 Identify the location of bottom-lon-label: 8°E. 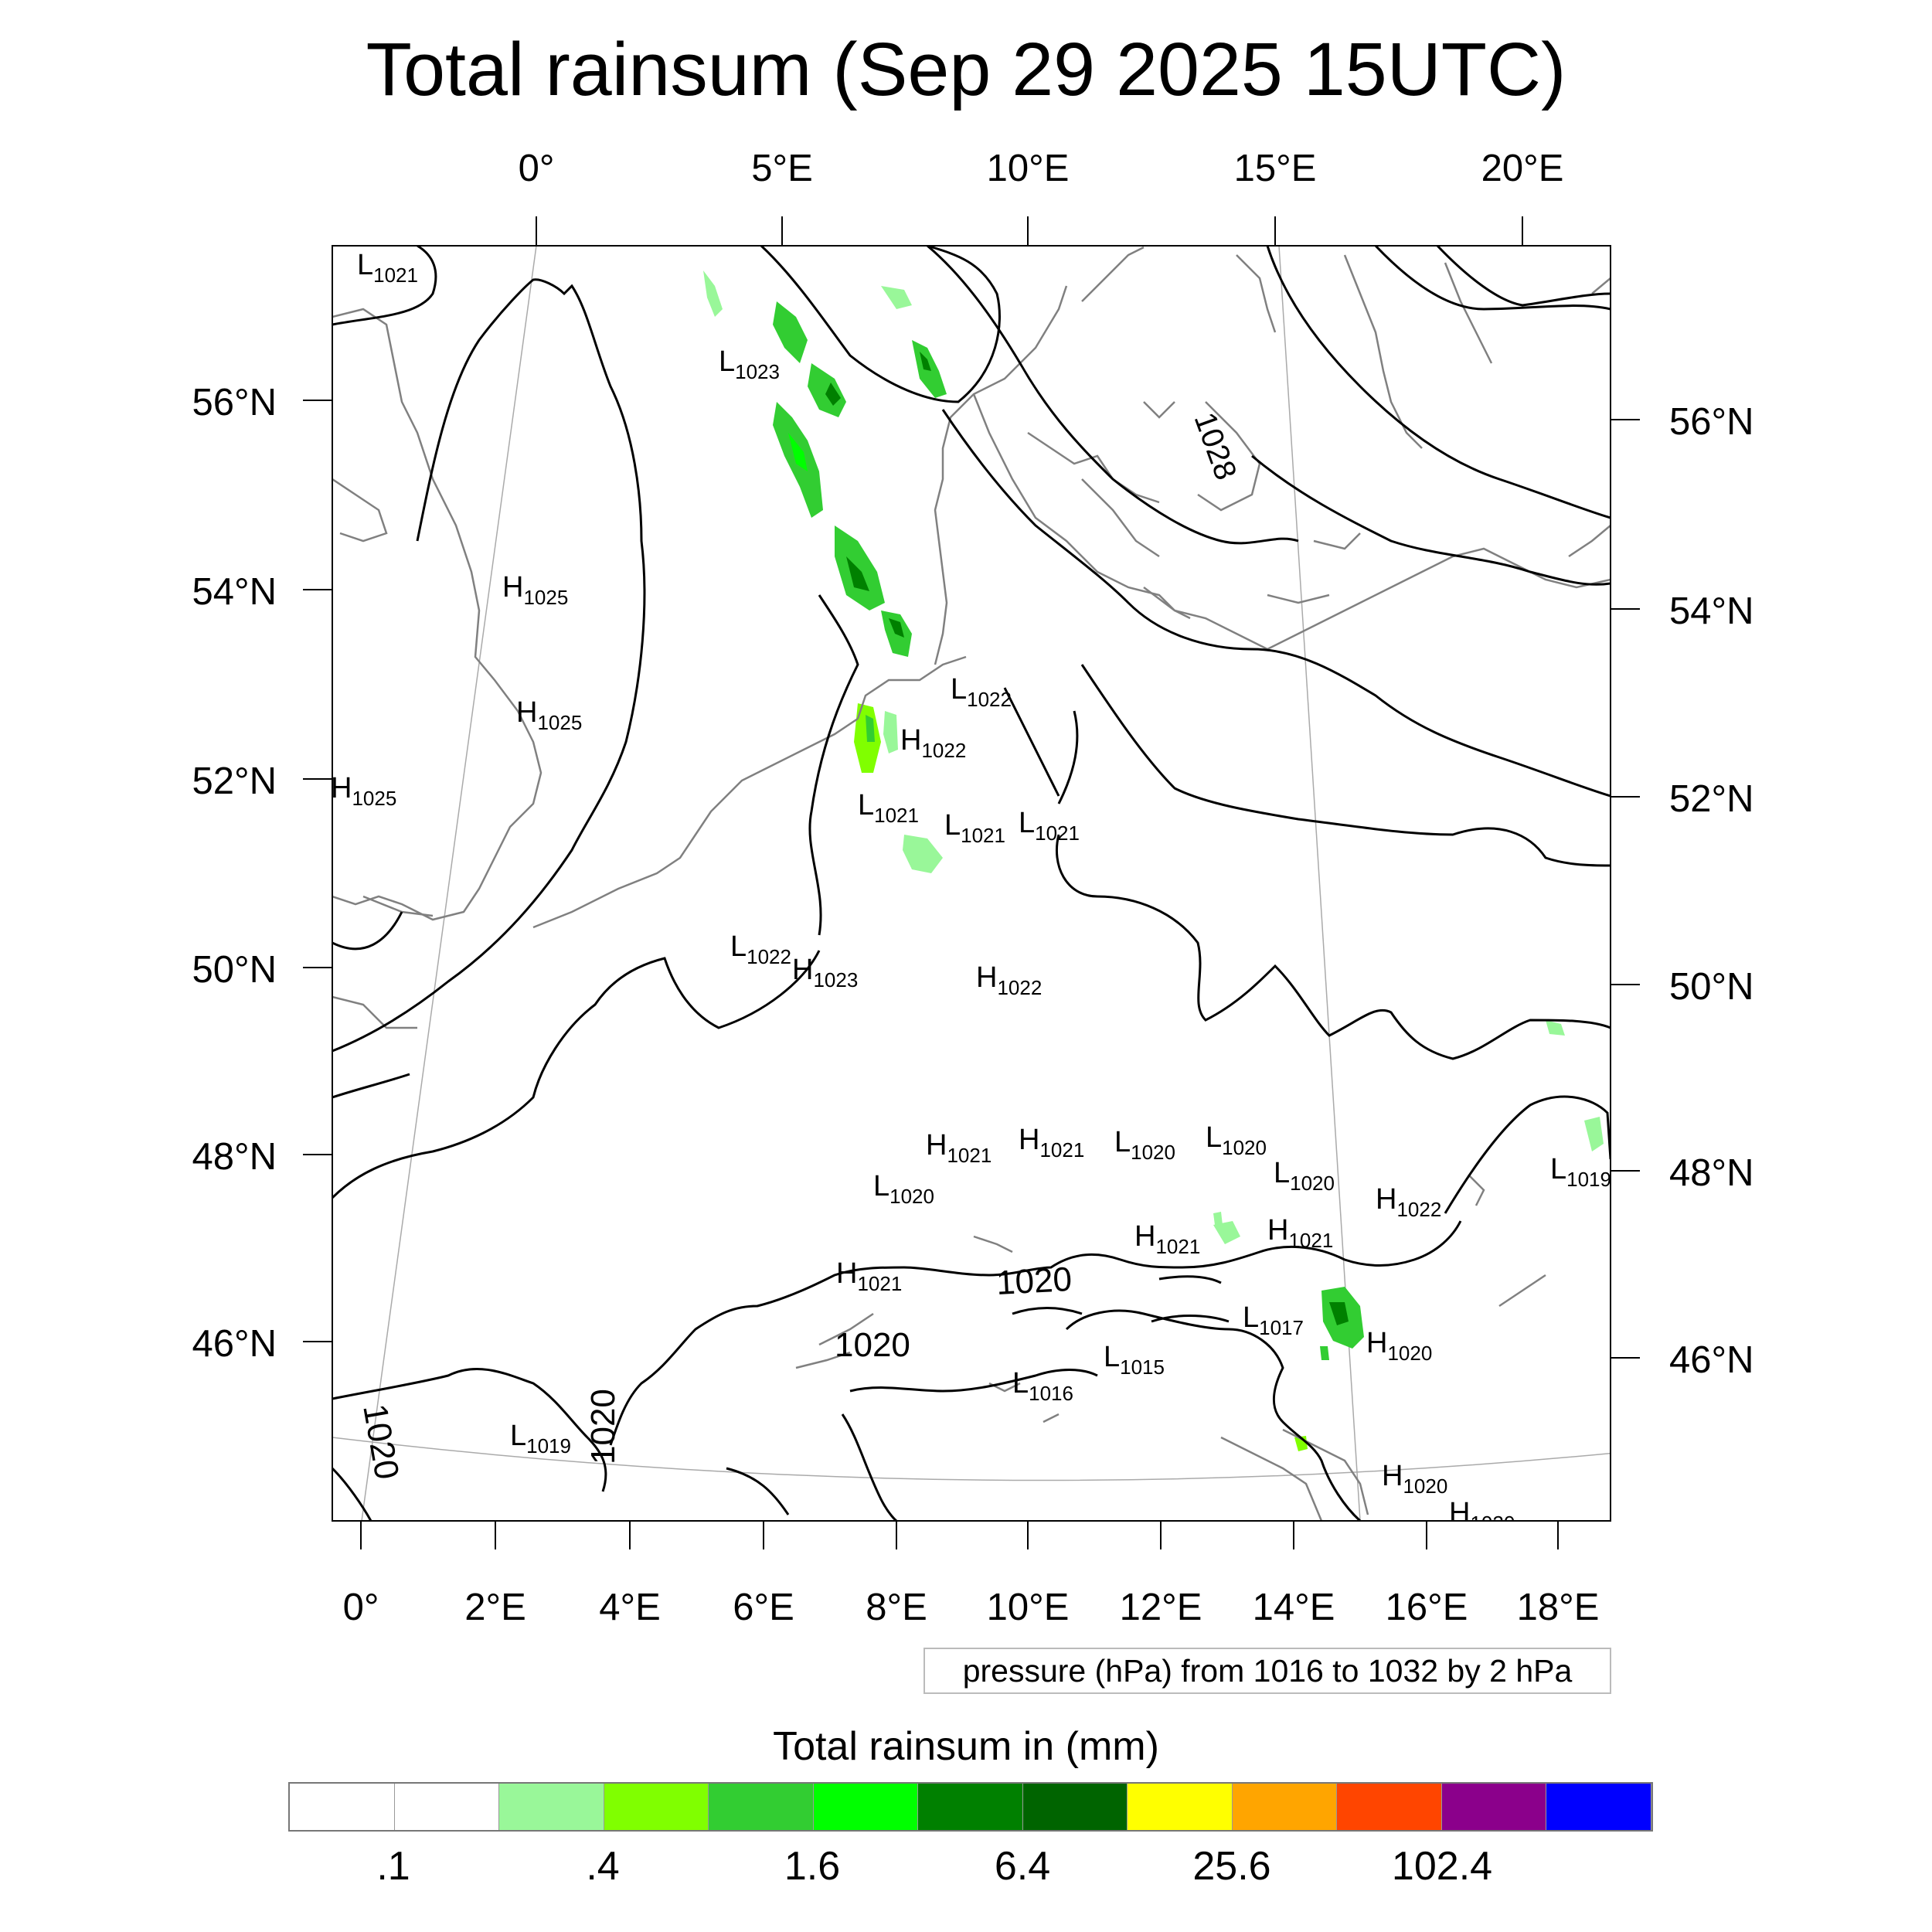
(897, 1608).